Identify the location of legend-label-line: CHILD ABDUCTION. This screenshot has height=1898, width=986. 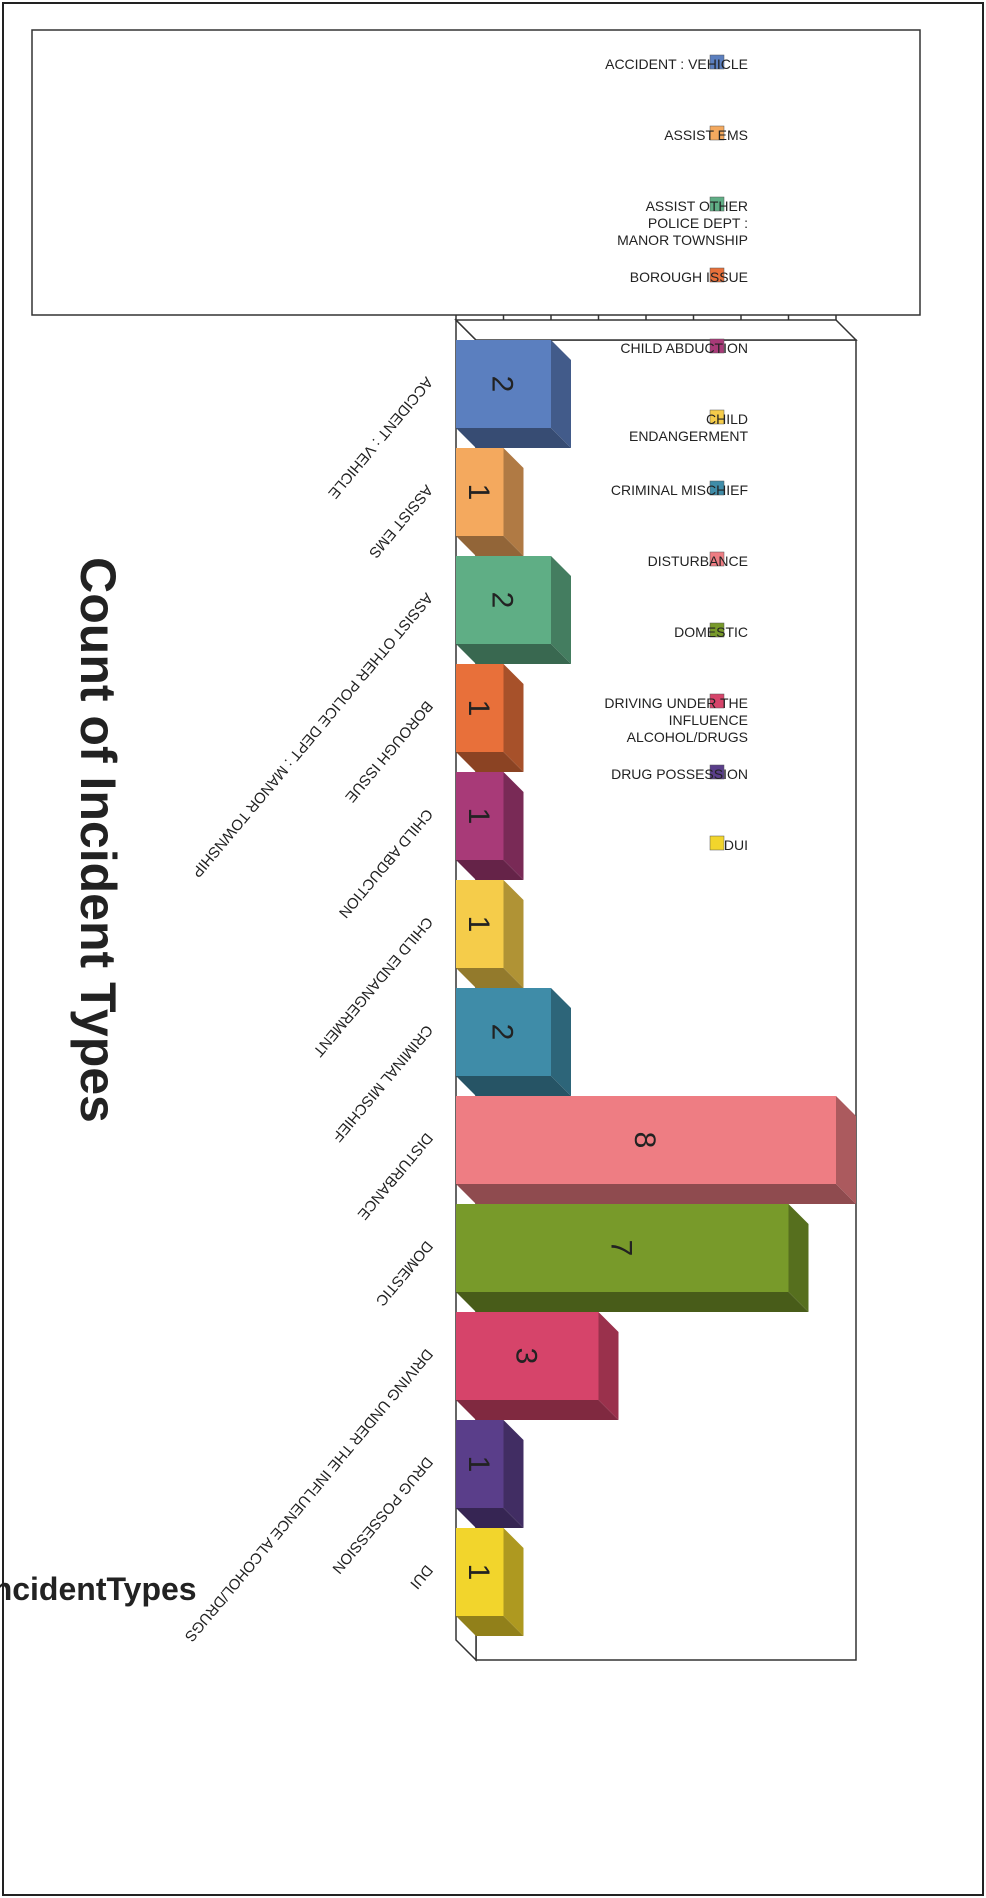
(684, 348).